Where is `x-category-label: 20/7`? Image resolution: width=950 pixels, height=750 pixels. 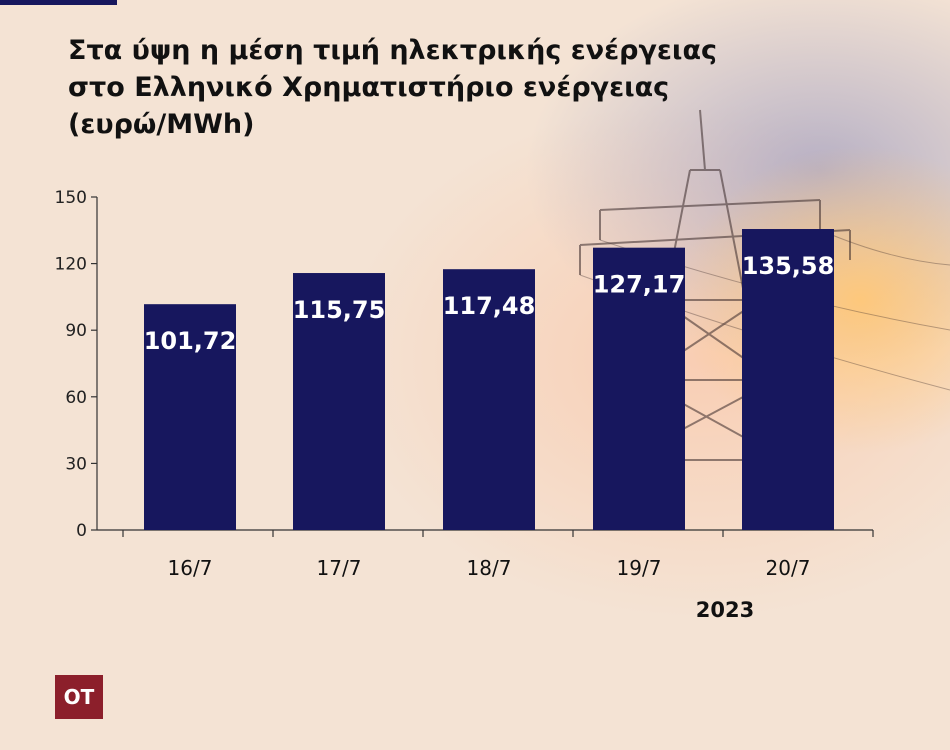
x-category-label: 20/7 is located at coordinates (788, 568).